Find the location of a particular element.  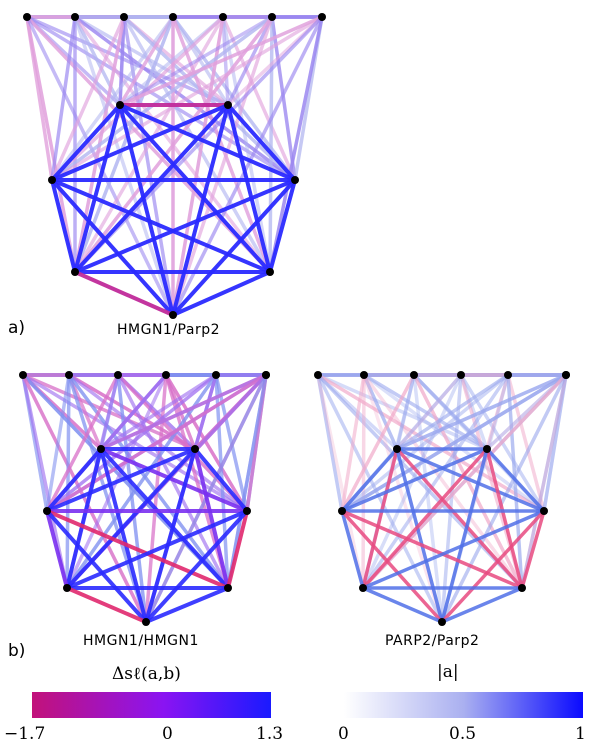

colorbar-delta is located at coordinates (151, 705).